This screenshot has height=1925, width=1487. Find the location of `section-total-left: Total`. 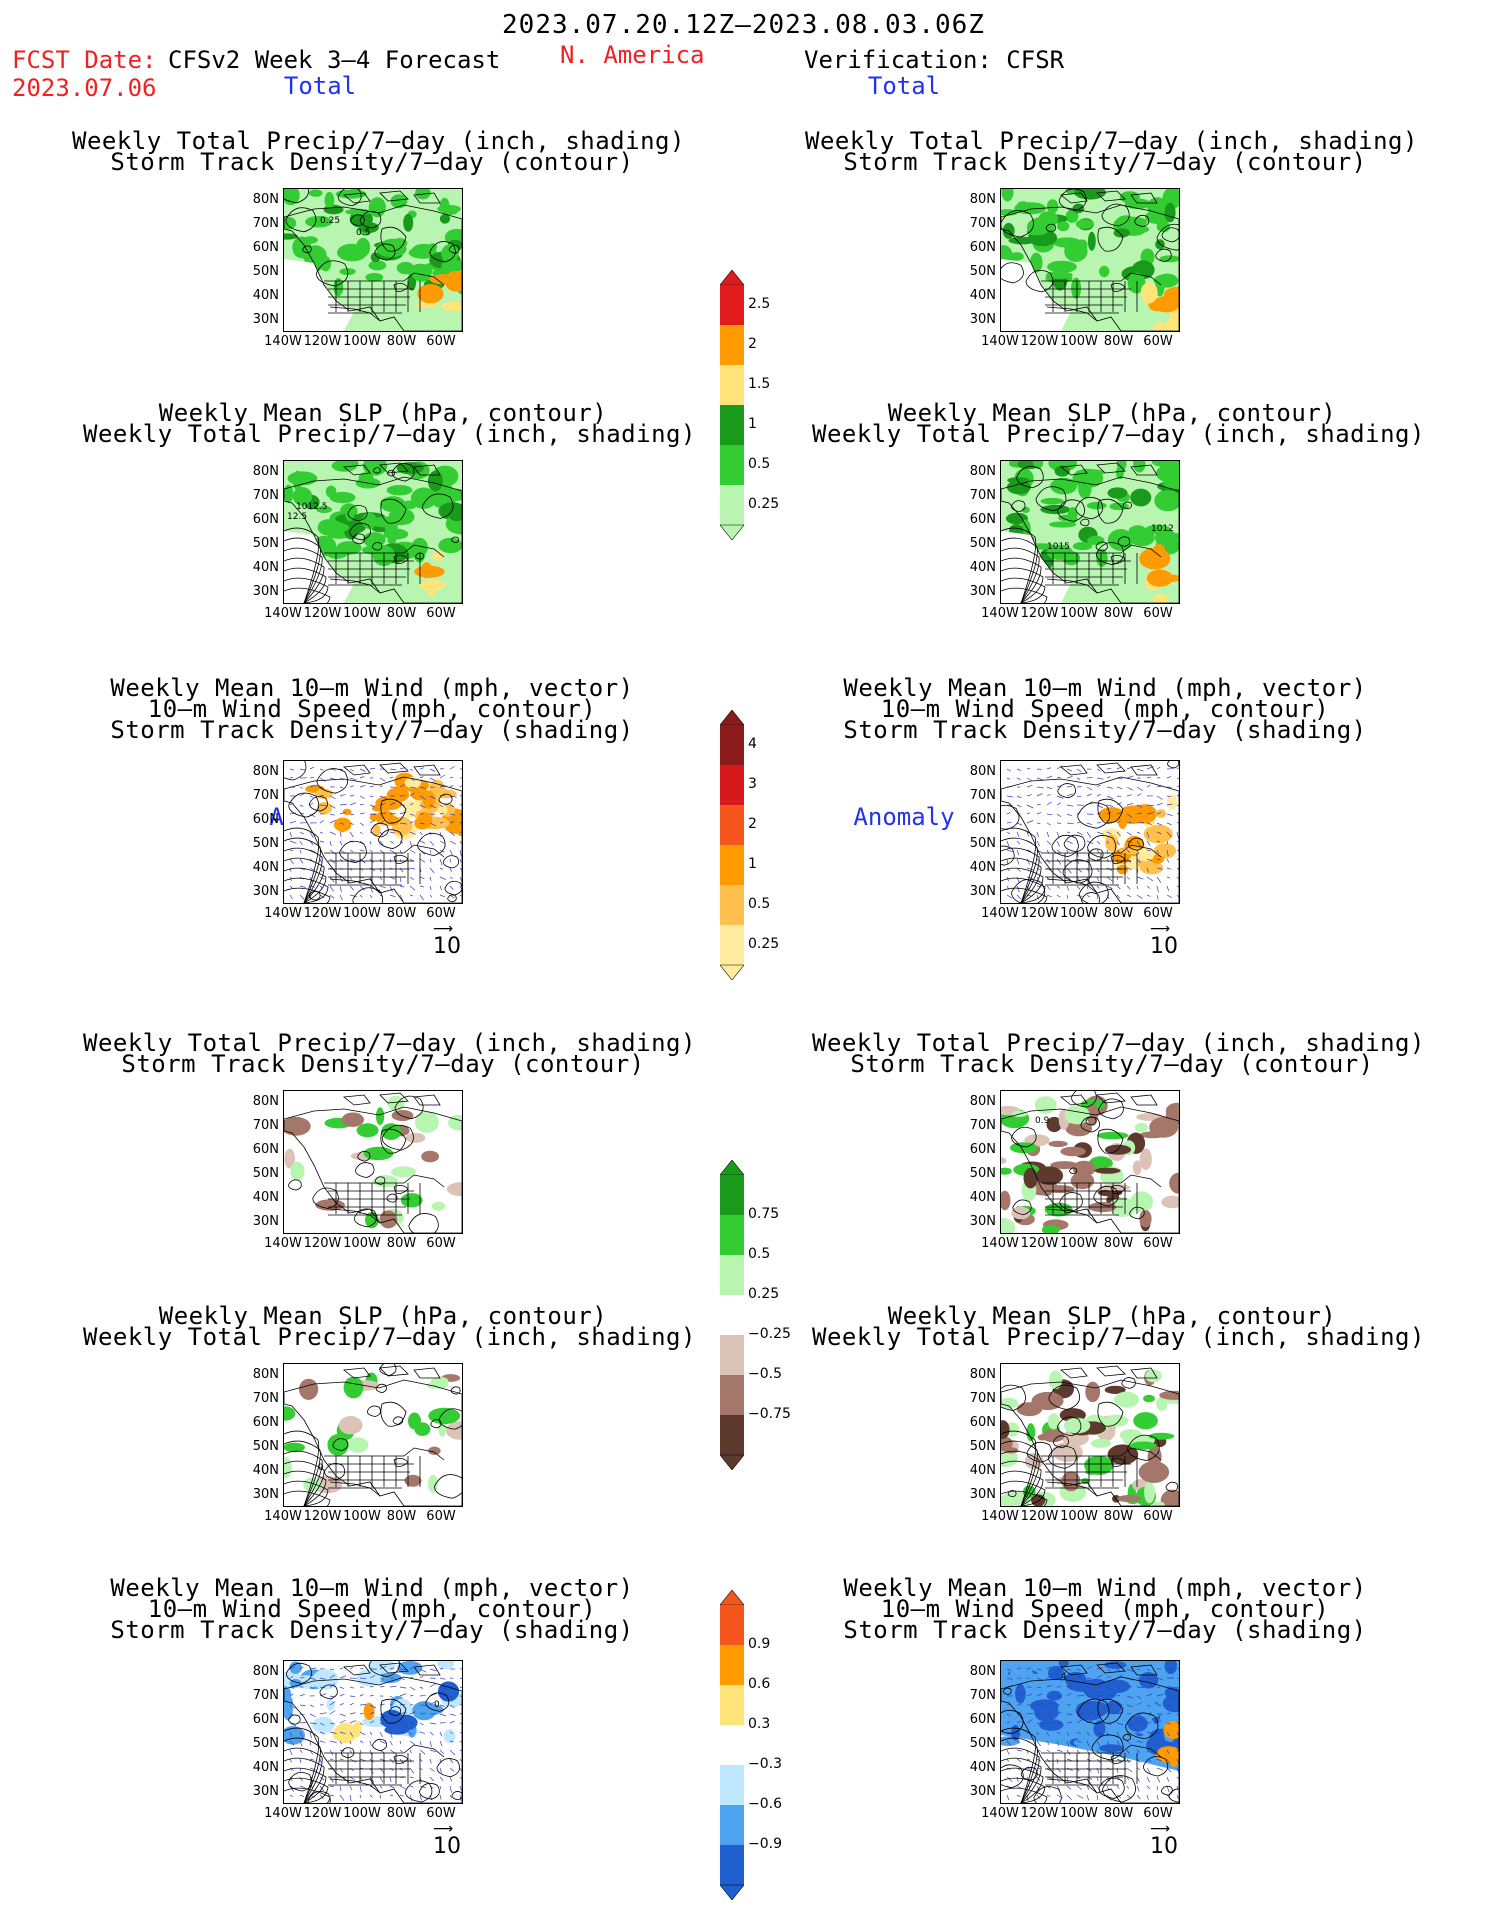

section-total-left: Total is located at coordinates (320, 86).